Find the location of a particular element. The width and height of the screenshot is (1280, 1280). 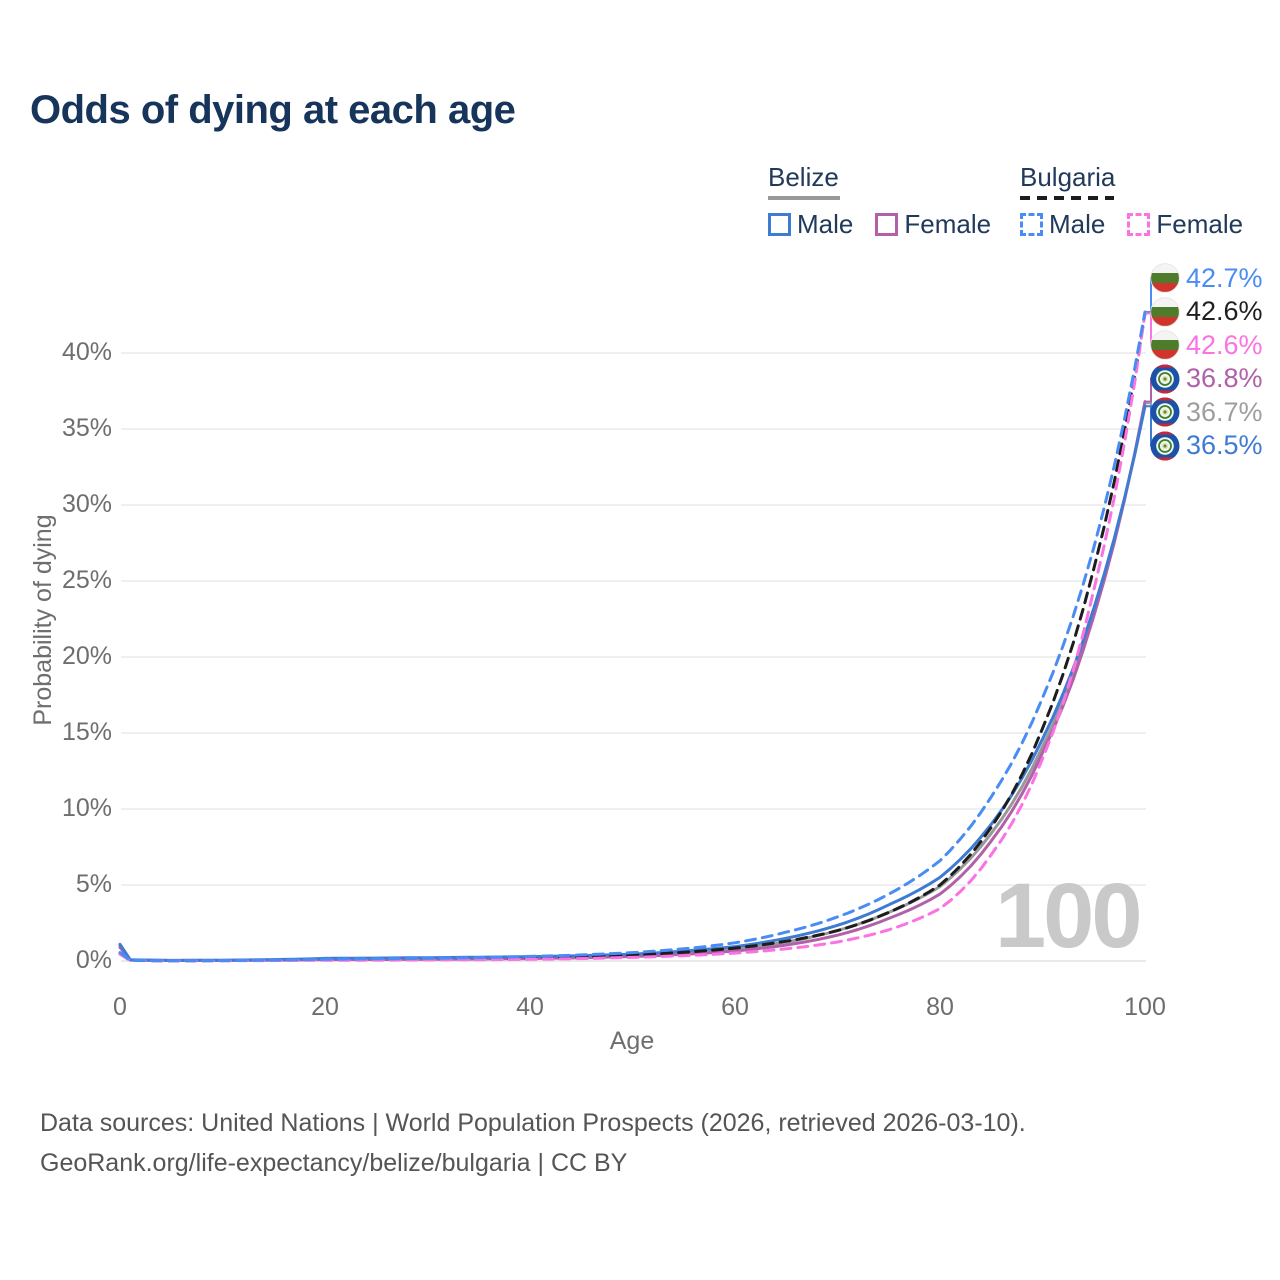

end-label-value: 36.5% is located at coordinates (1224, 445).